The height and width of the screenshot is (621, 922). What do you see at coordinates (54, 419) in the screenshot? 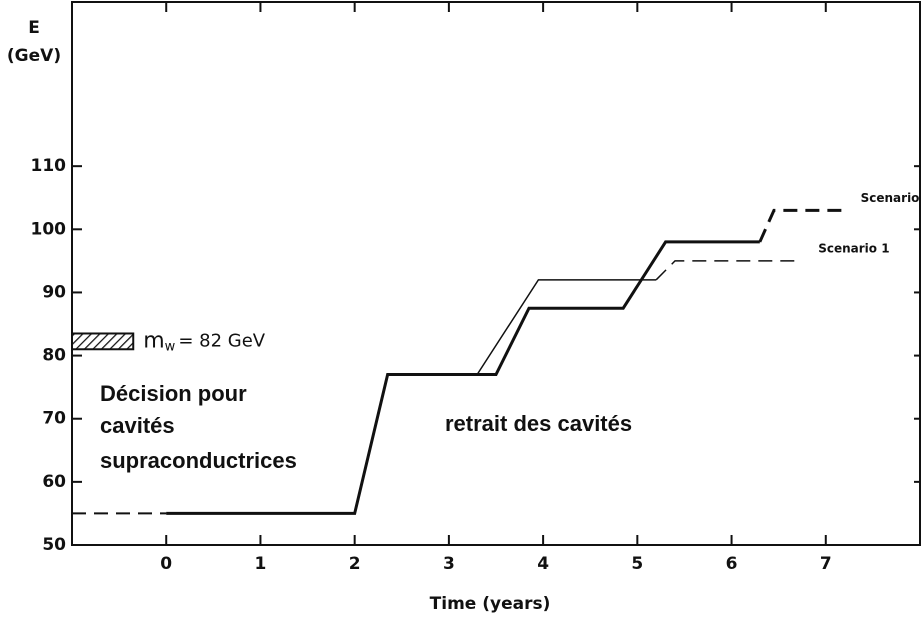
I see `y-tick-label: 70` at bounding box center [54, 419].